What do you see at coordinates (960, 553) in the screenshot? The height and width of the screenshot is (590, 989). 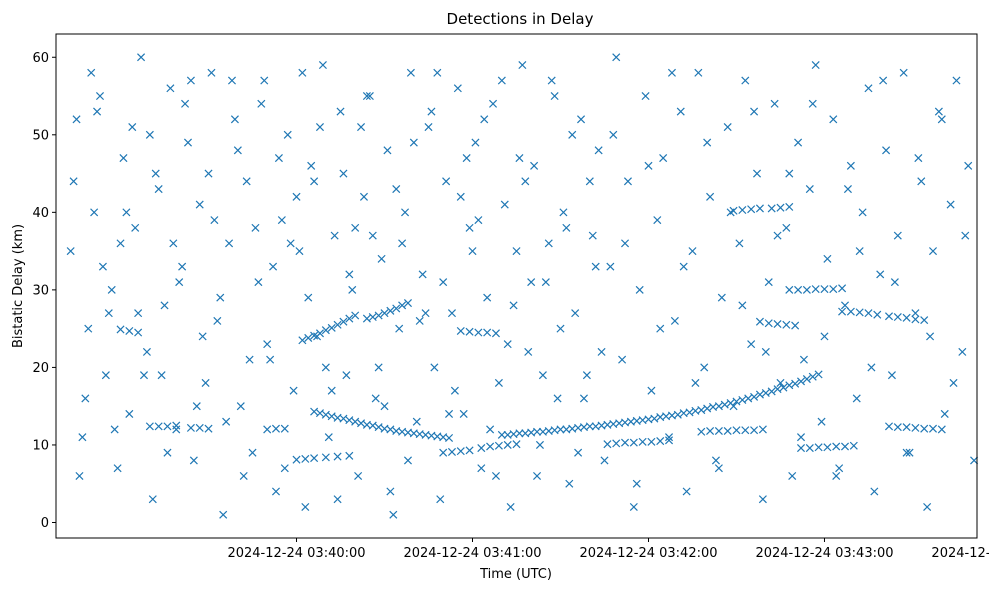 I see `x-tick-label-4: 2024-12-24 03:44:00` at bounding box center [960, 553].